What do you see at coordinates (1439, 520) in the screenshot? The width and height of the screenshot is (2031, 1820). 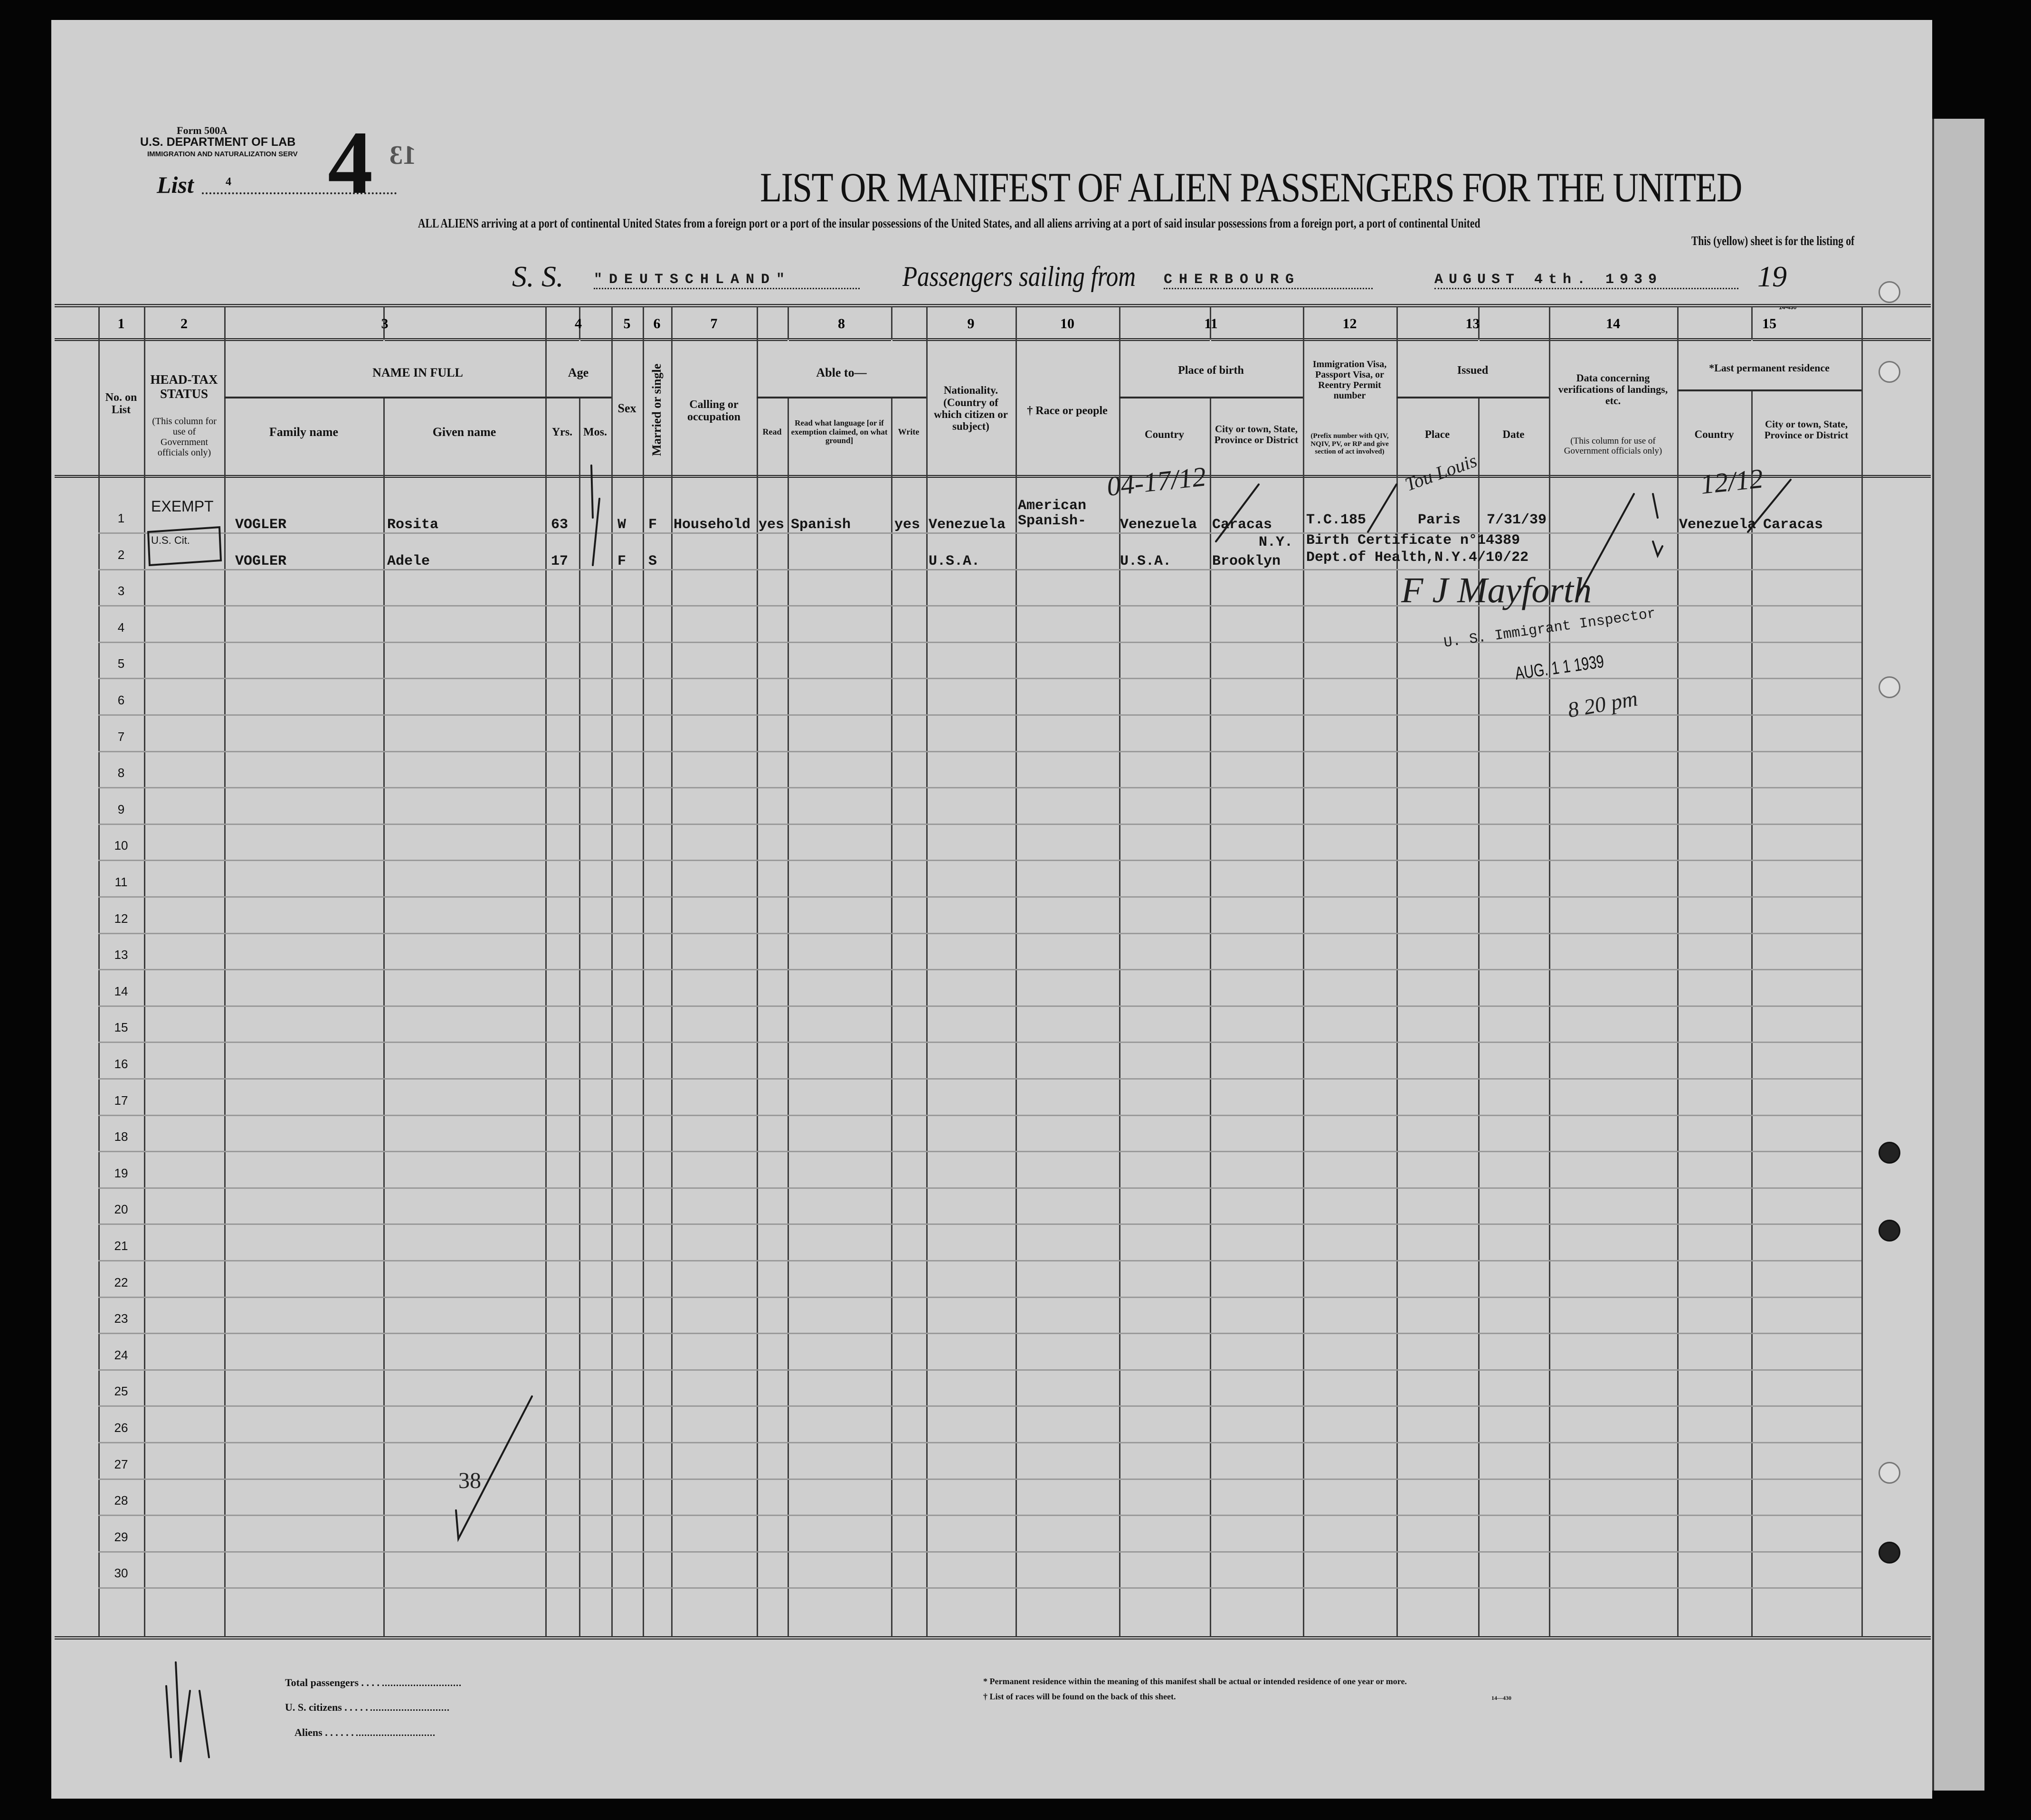 I see `cell-issued-place: Paris` at bounding box center [1439, 520].